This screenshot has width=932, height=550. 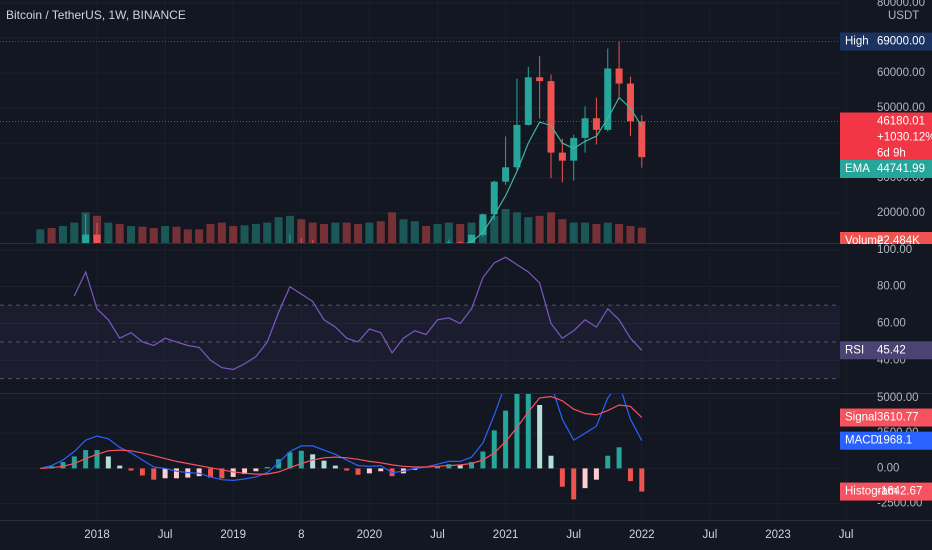 I want to click on x-tick-label: 2022, so click(x=642, y=535).